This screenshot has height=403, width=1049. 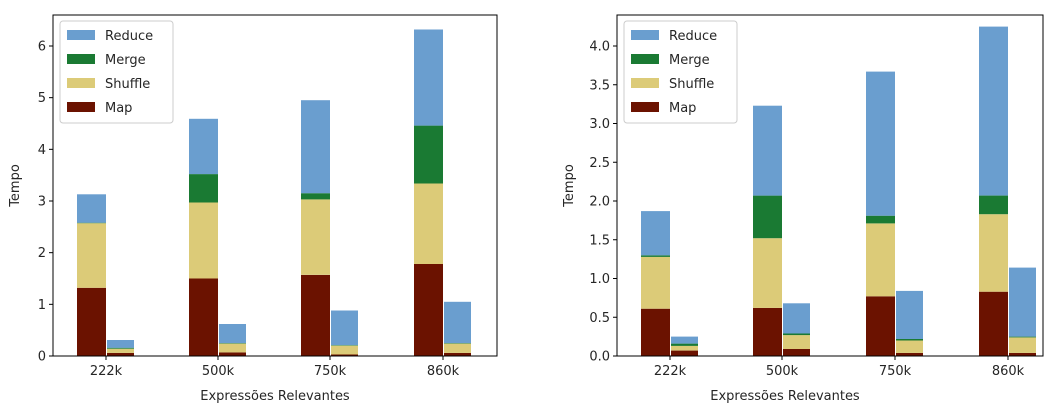 What do you see at coordinates (599, 85) in the screenshot?
I see `y-tick-label: 3.5` at bounding box center [599, 85].